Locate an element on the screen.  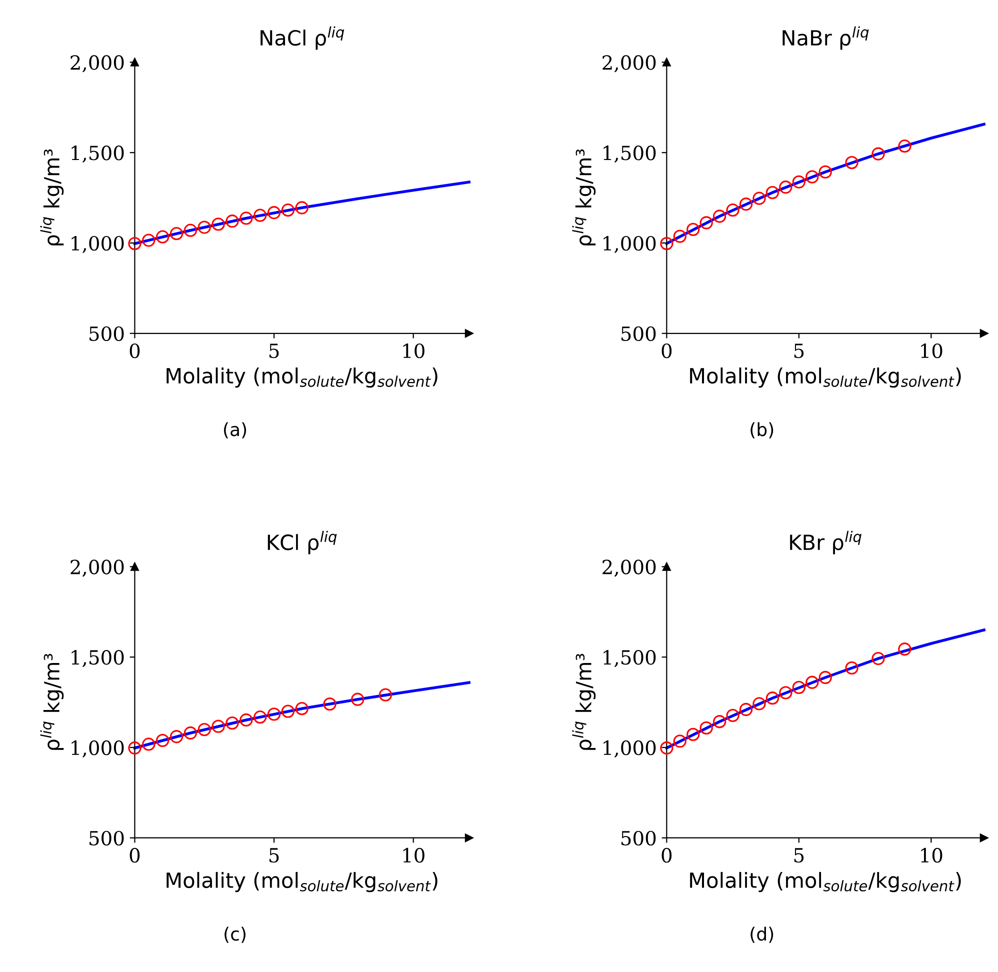
text: (b) is located at coordinates (762, 430).